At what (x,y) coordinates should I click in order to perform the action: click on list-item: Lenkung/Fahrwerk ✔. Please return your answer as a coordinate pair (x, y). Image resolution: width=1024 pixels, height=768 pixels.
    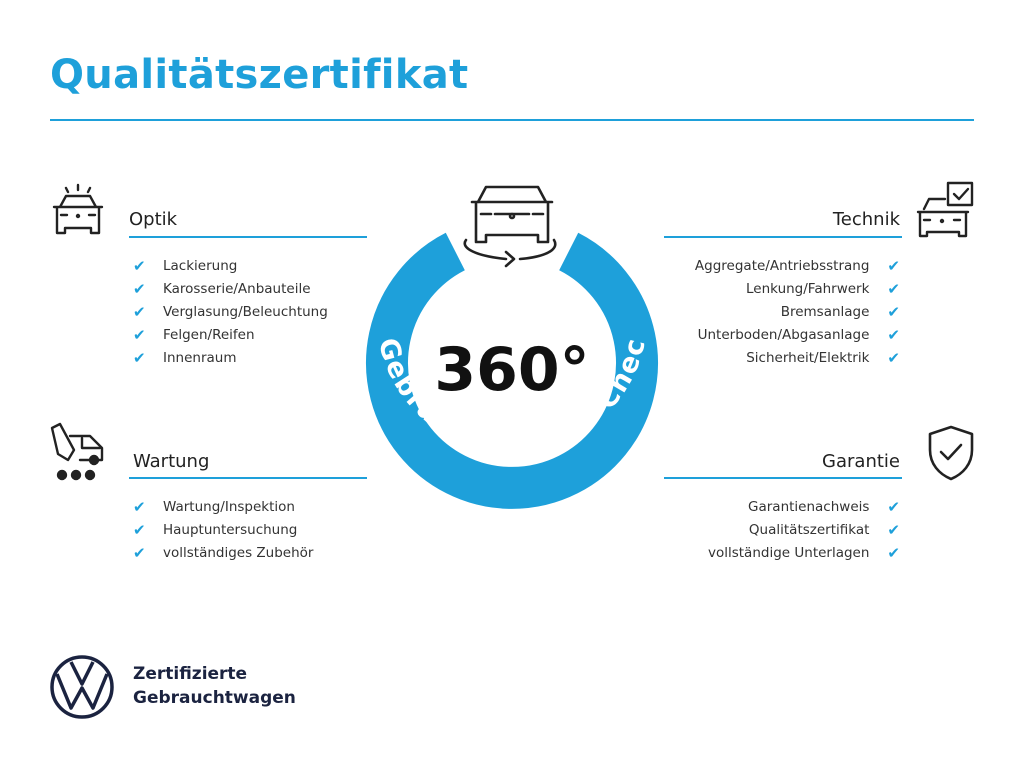
    Looking at the image, I should click on (797, 289).